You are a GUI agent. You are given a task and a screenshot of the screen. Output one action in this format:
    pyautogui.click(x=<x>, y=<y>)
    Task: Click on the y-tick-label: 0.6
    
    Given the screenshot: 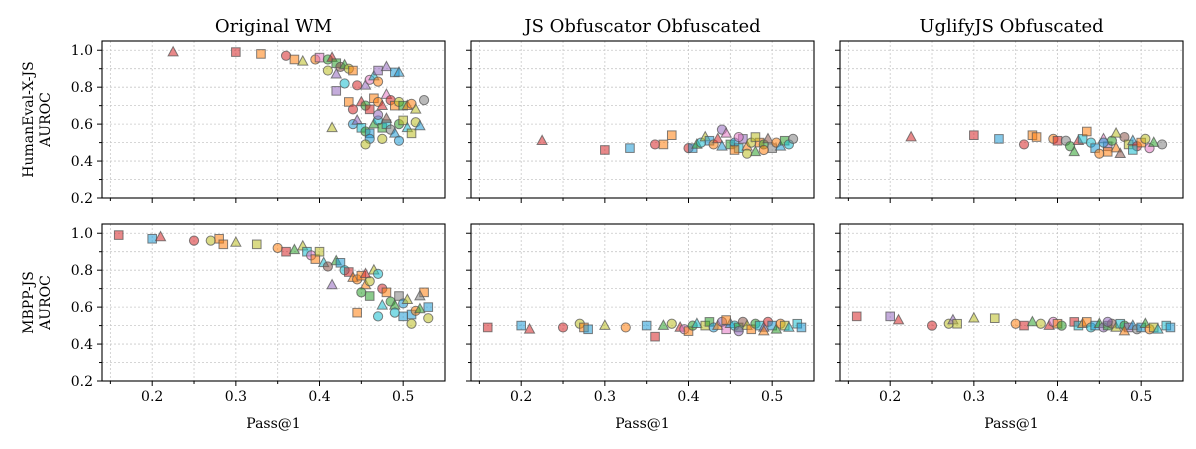 What is the action you would take?
    pyautogui.click(x=82, y=125)
    